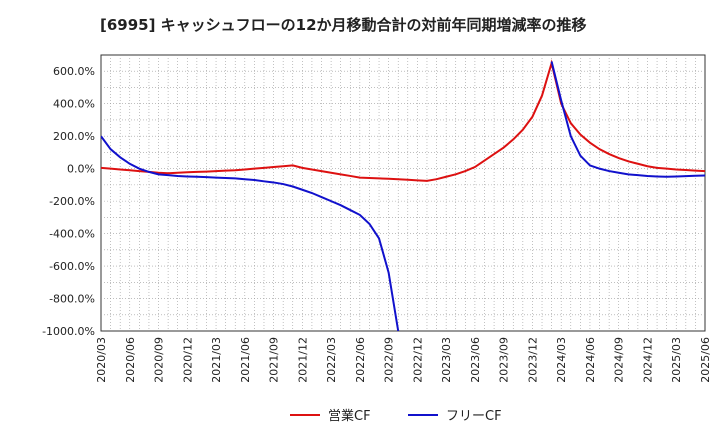 The image size is (720, 440). Describe the element at coordinates (72, 299) in the screenshot. I see `y-tick-label: -800.0%` at that location.